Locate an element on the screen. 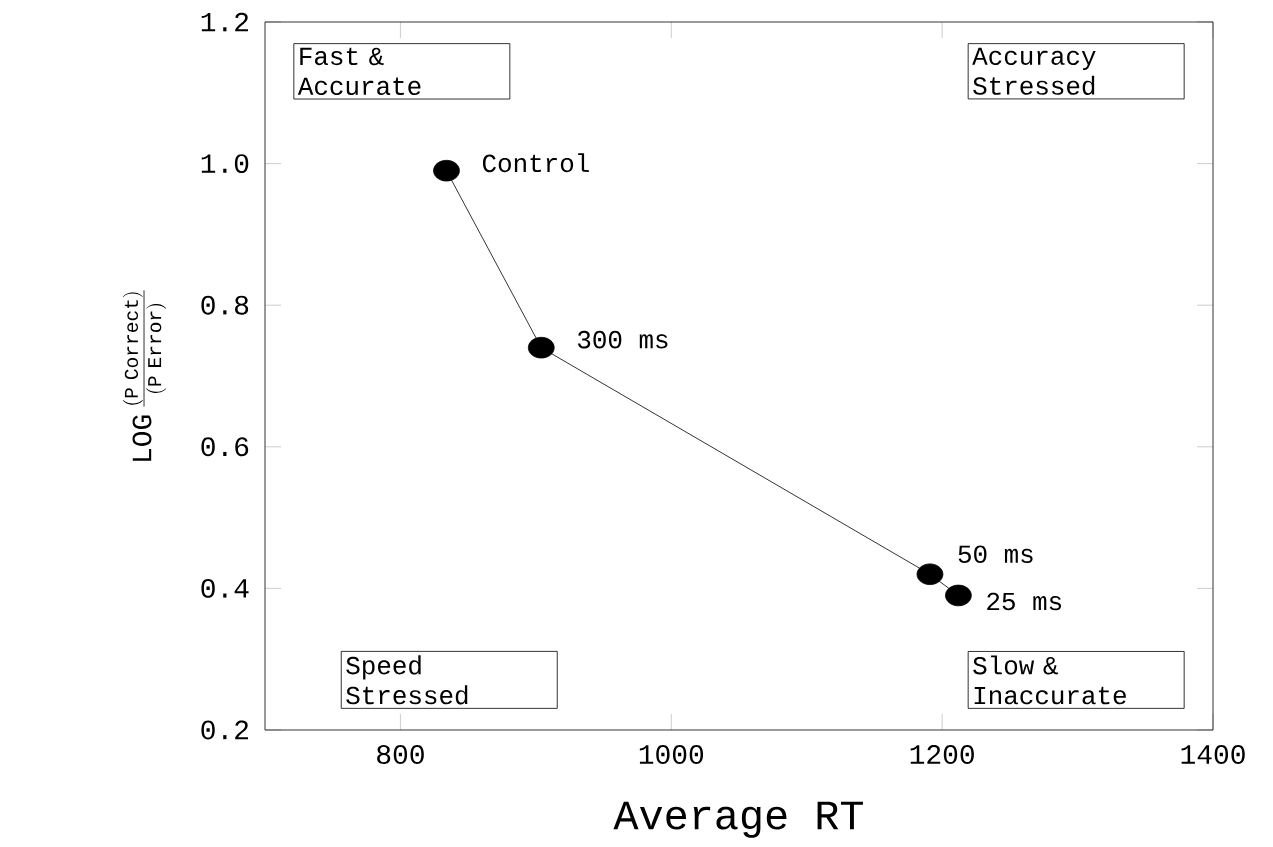  annotation: 300 ms is located at coordinates (622, 339).